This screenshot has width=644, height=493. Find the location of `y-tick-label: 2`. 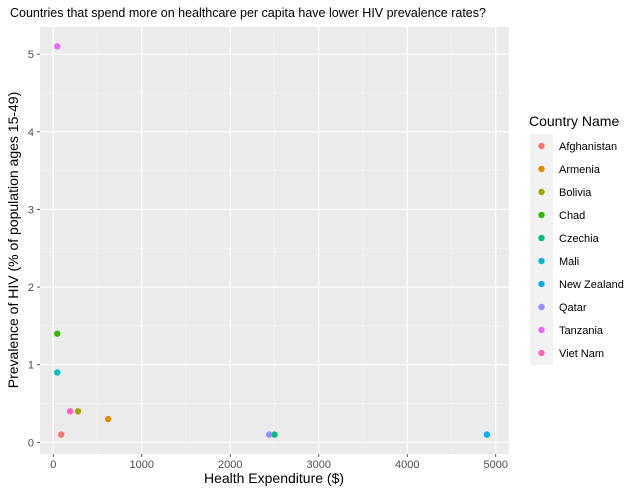

y-tick-label: 2 is located at coordinates (31, 288).